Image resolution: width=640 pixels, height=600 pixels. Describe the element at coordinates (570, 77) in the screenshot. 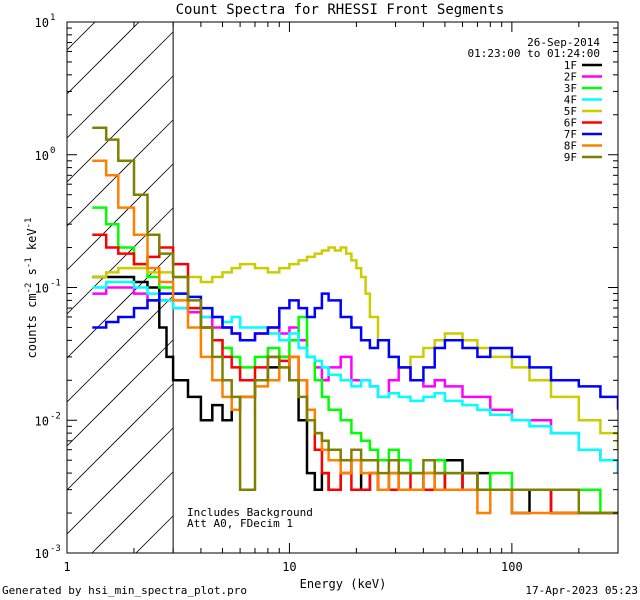

I see `legend-label-2F: 2F` at that location.